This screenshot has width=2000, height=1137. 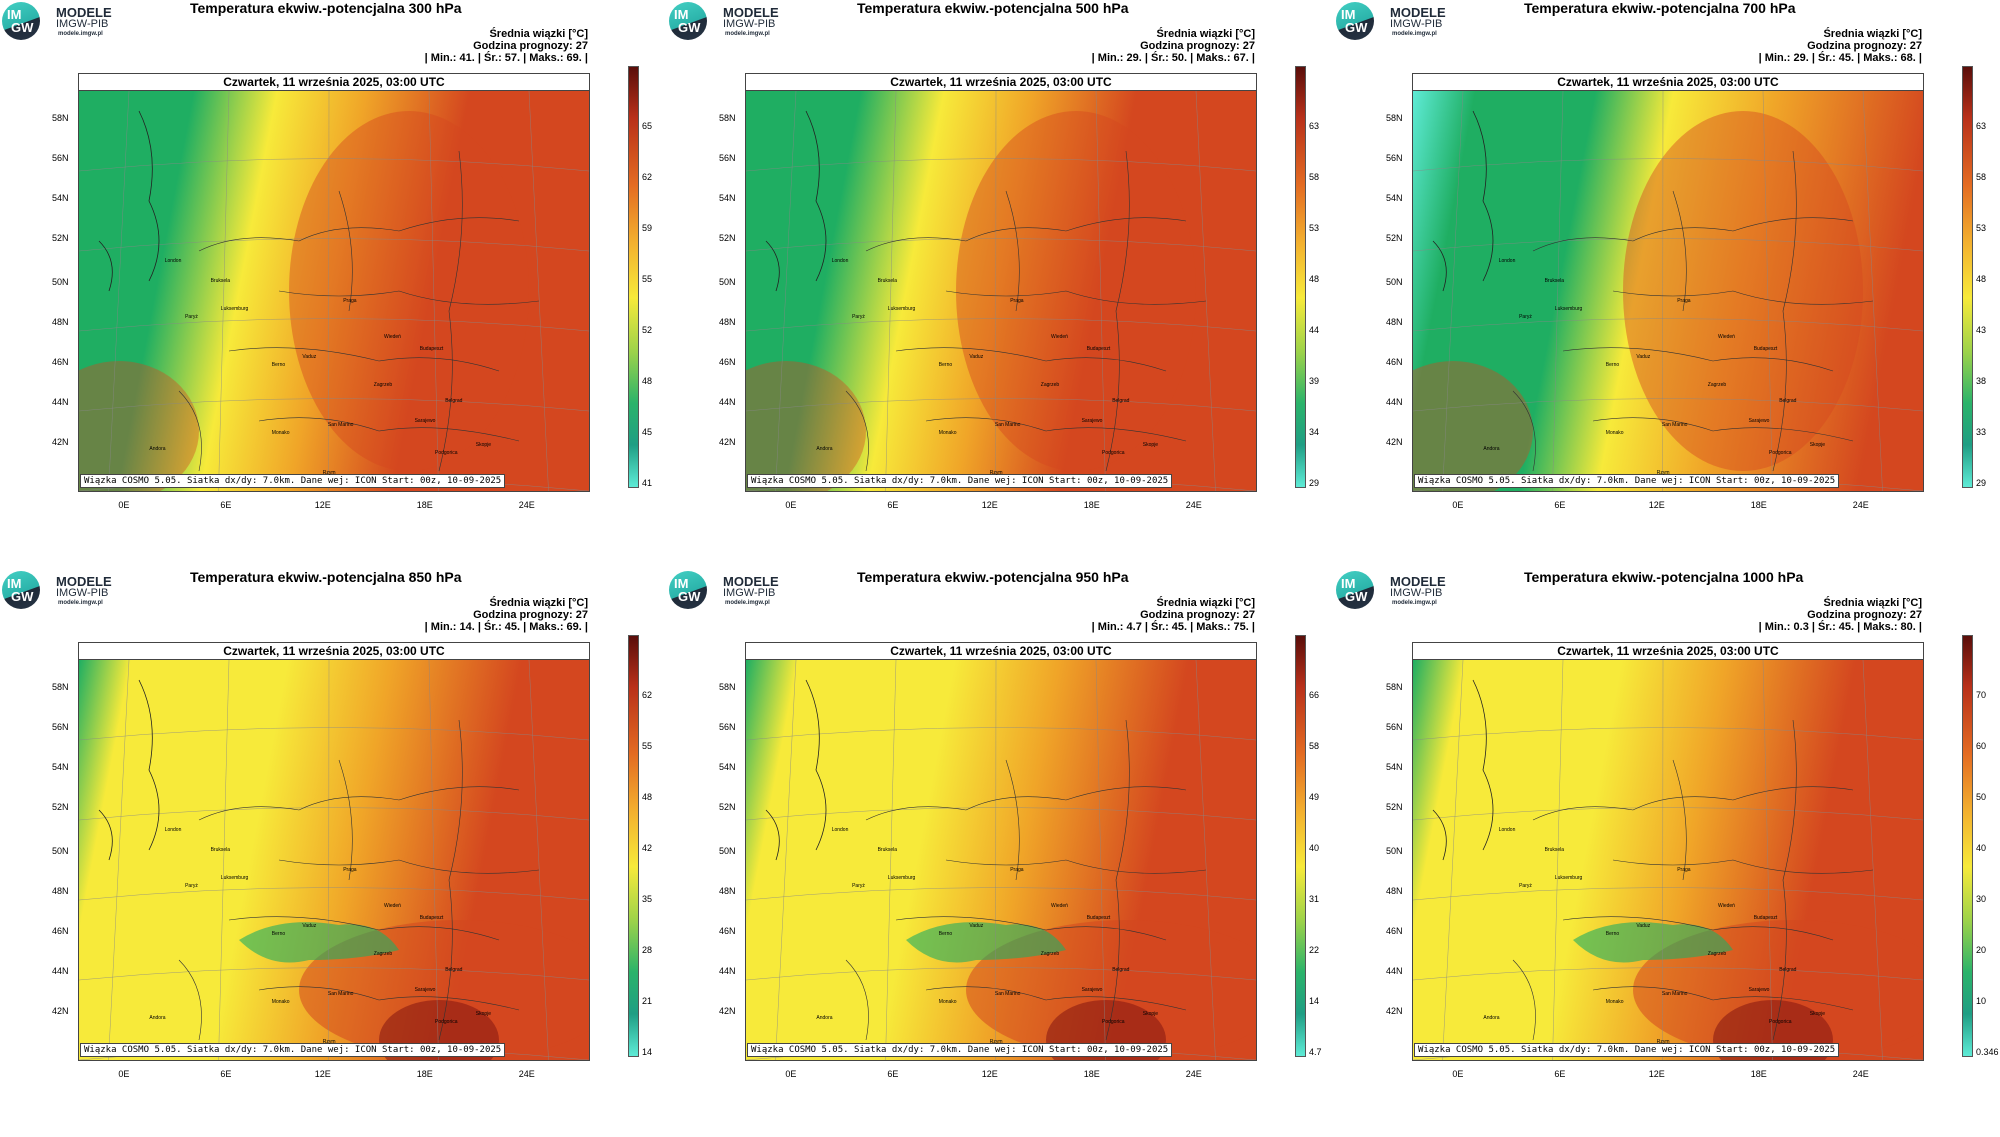 What do you see at coordinates (1668, 291) in the screenshot?
I see `field-svg` at bounding box center [1668, 291].